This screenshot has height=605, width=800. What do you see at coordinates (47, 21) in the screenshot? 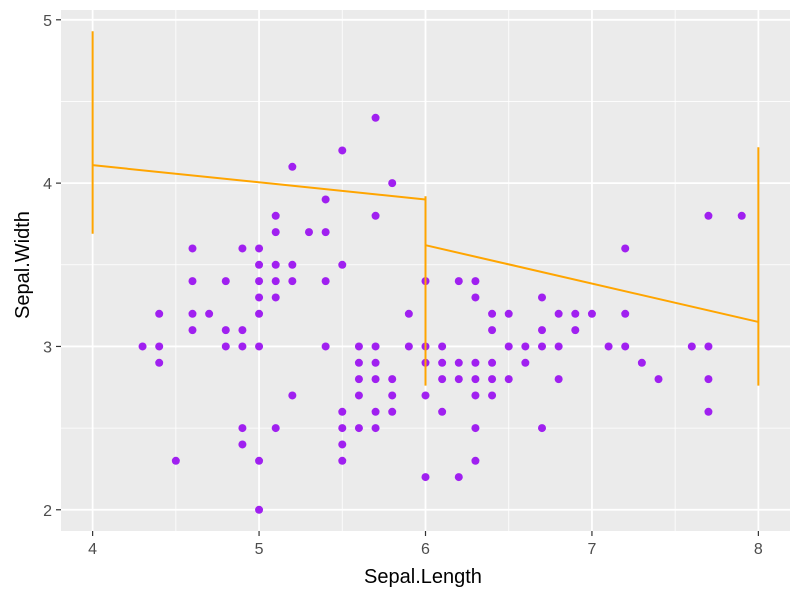
I see `y-tick-label: 5` at bounding box center [47, 21].